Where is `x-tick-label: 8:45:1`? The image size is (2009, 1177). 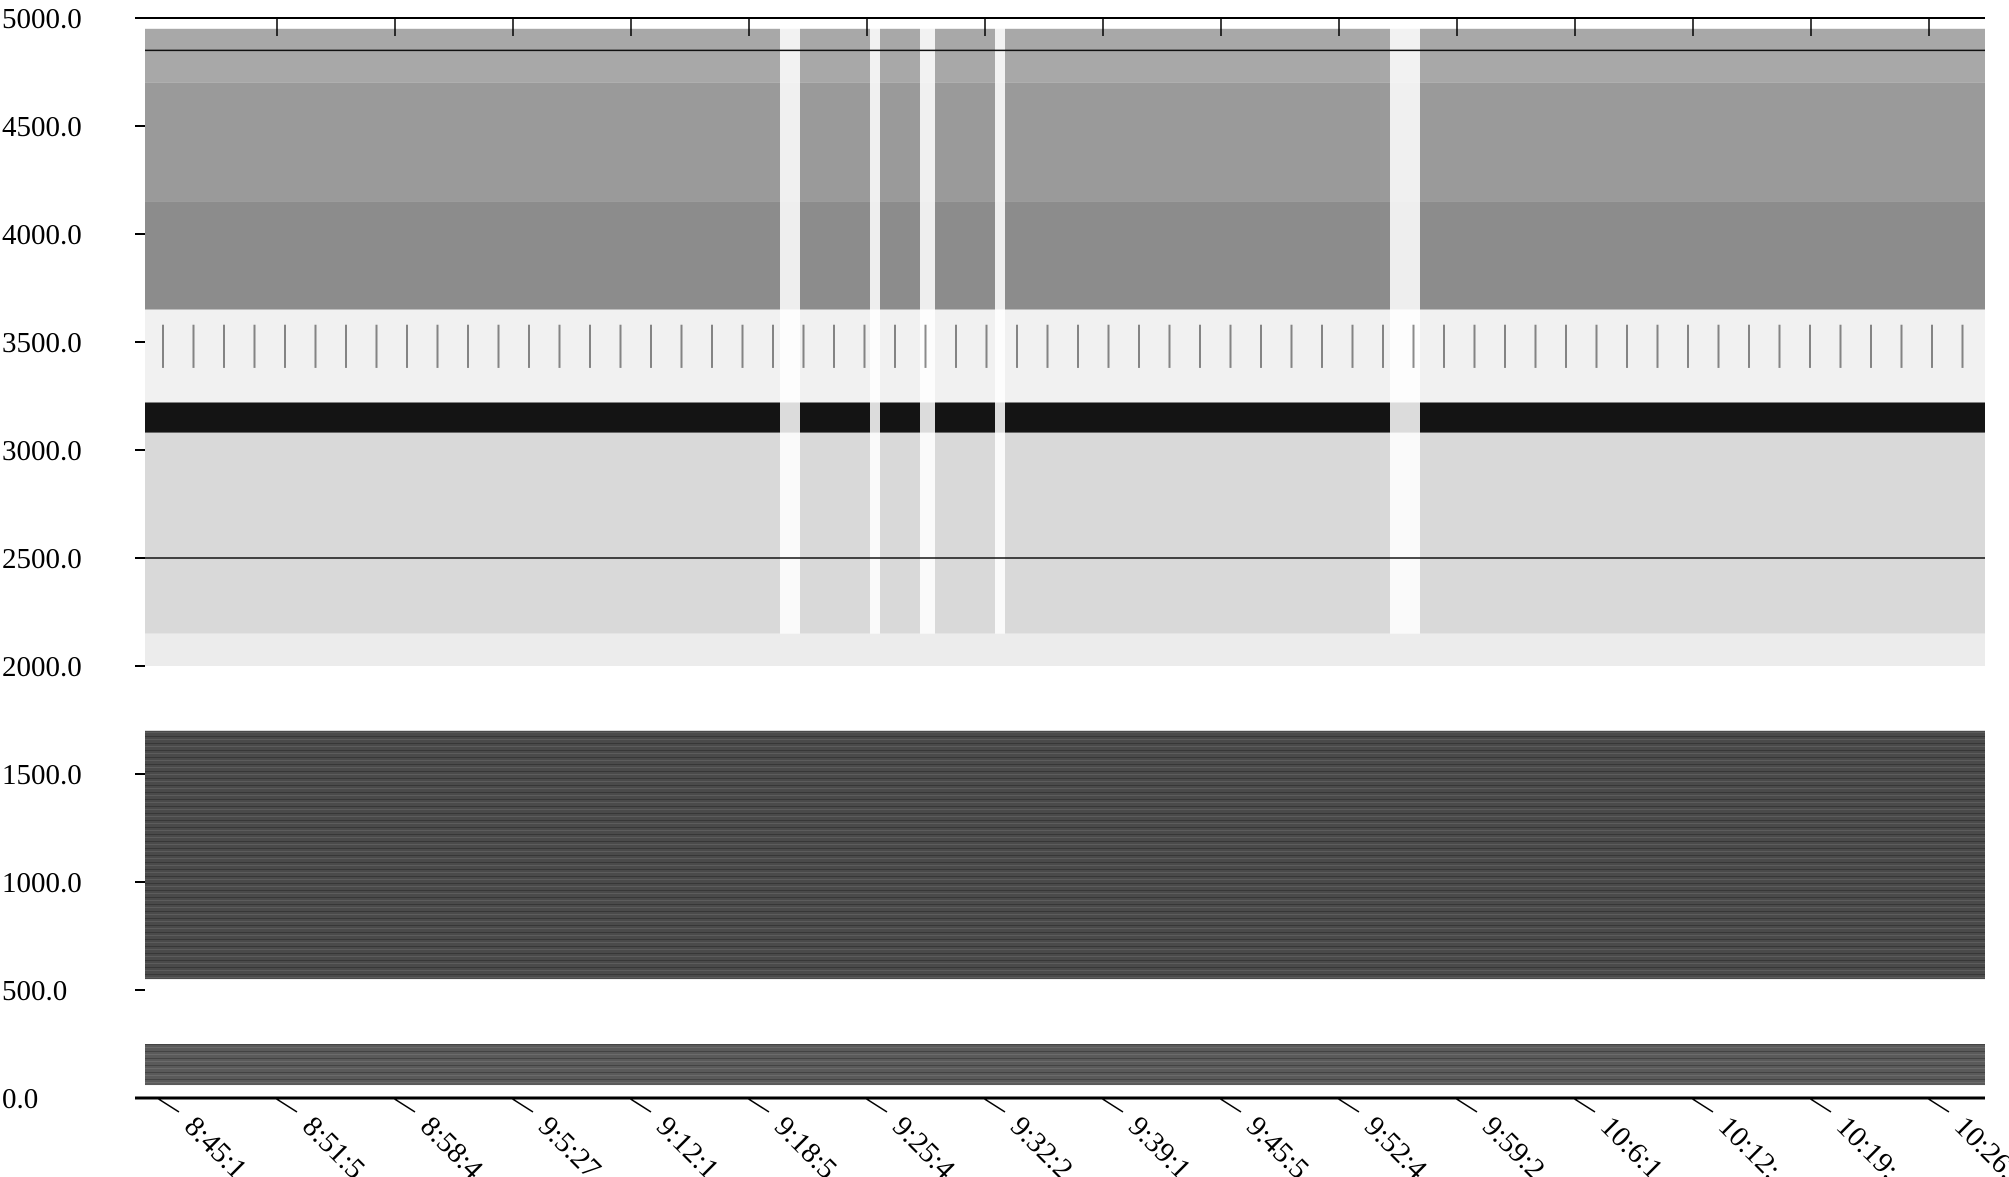
x-tick-label: 8:45:1 is located at coordinates (215, 1143).